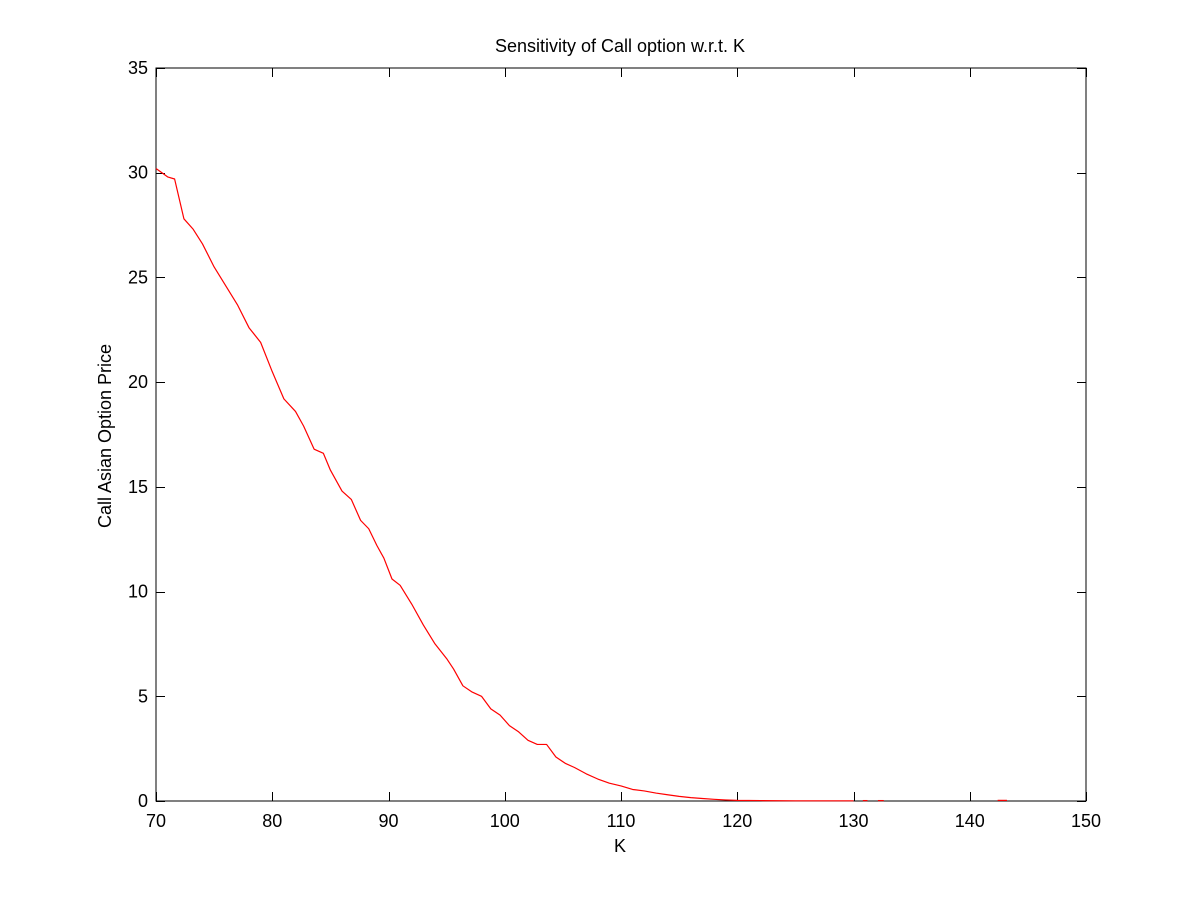 The image size is (1200, 900). Describe the element at coordinates (138, 487) in the screenshot. I see `y-tick-label: 15` at that location.